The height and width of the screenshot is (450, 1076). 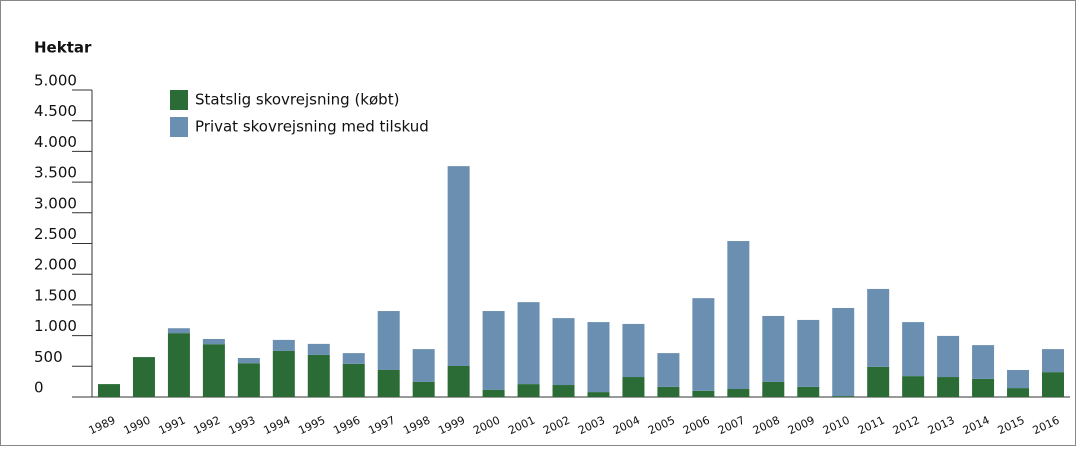 I want to click on x-tick-label: 2013, so click(x=941, y=426).